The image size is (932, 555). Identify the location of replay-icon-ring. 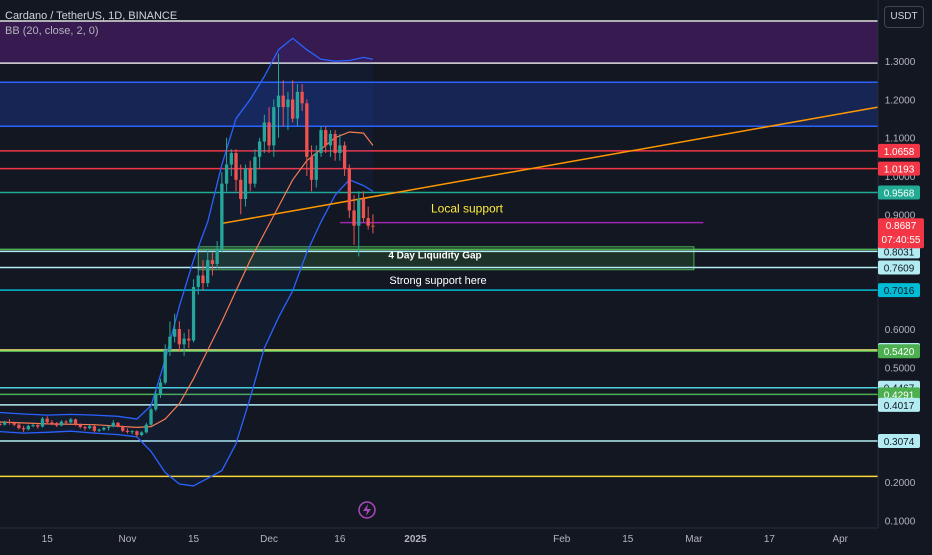
(367, 510).